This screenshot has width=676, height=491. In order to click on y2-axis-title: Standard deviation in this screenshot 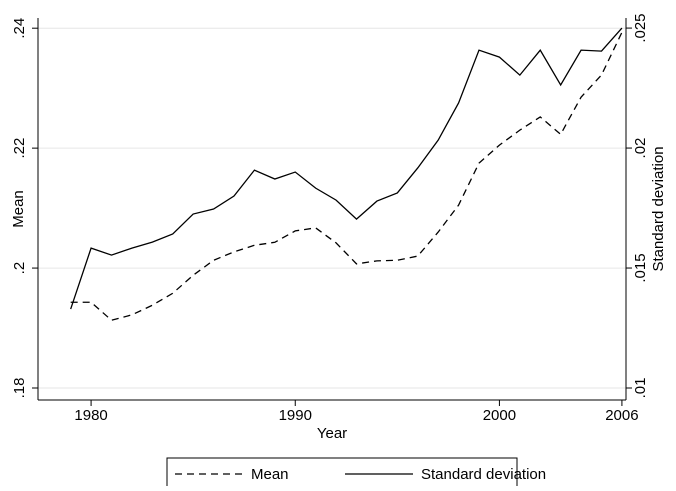, I will do `click(658, 208)`.